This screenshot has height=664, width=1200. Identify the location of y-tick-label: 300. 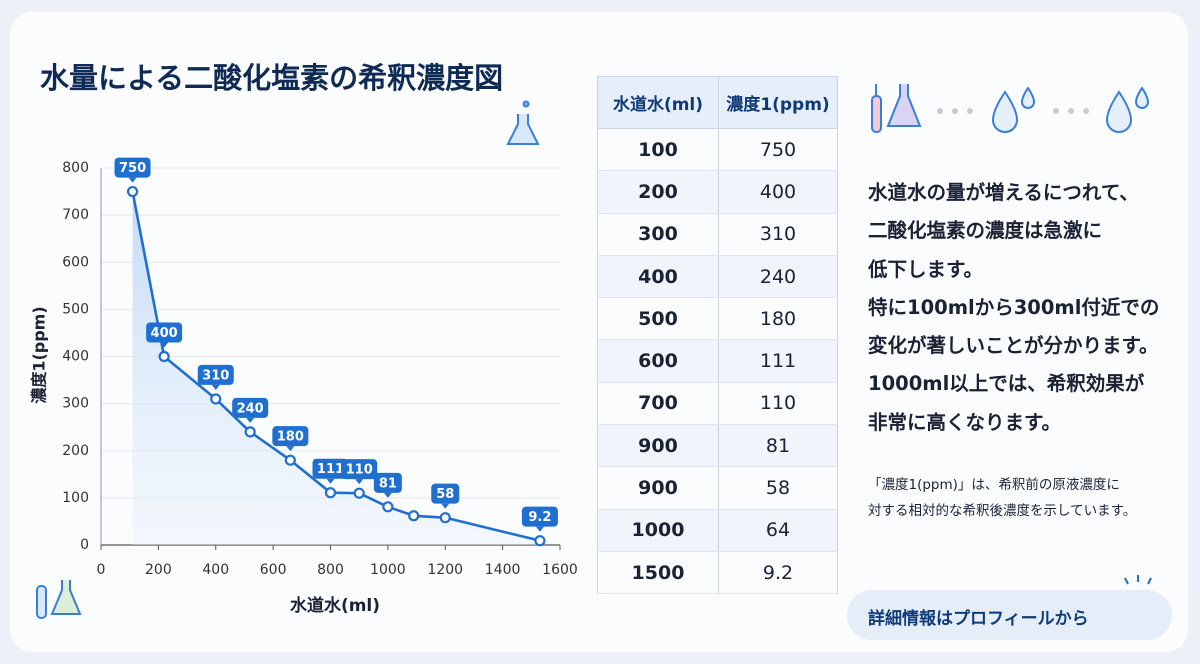
(75, 404).